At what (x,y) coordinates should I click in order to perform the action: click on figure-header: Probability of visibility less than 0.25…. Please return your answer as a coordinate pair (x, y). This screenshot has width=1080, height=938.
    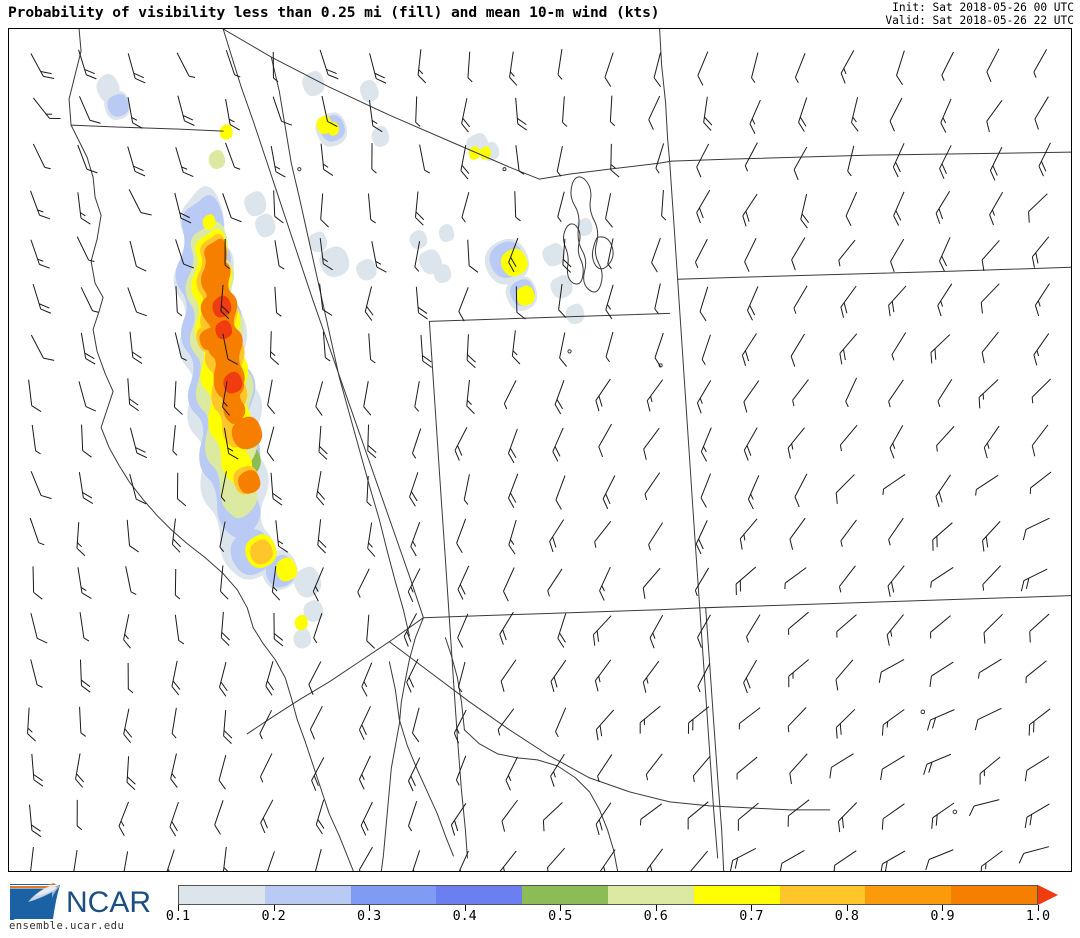
    Looking at the image, I should click on (540, 14).